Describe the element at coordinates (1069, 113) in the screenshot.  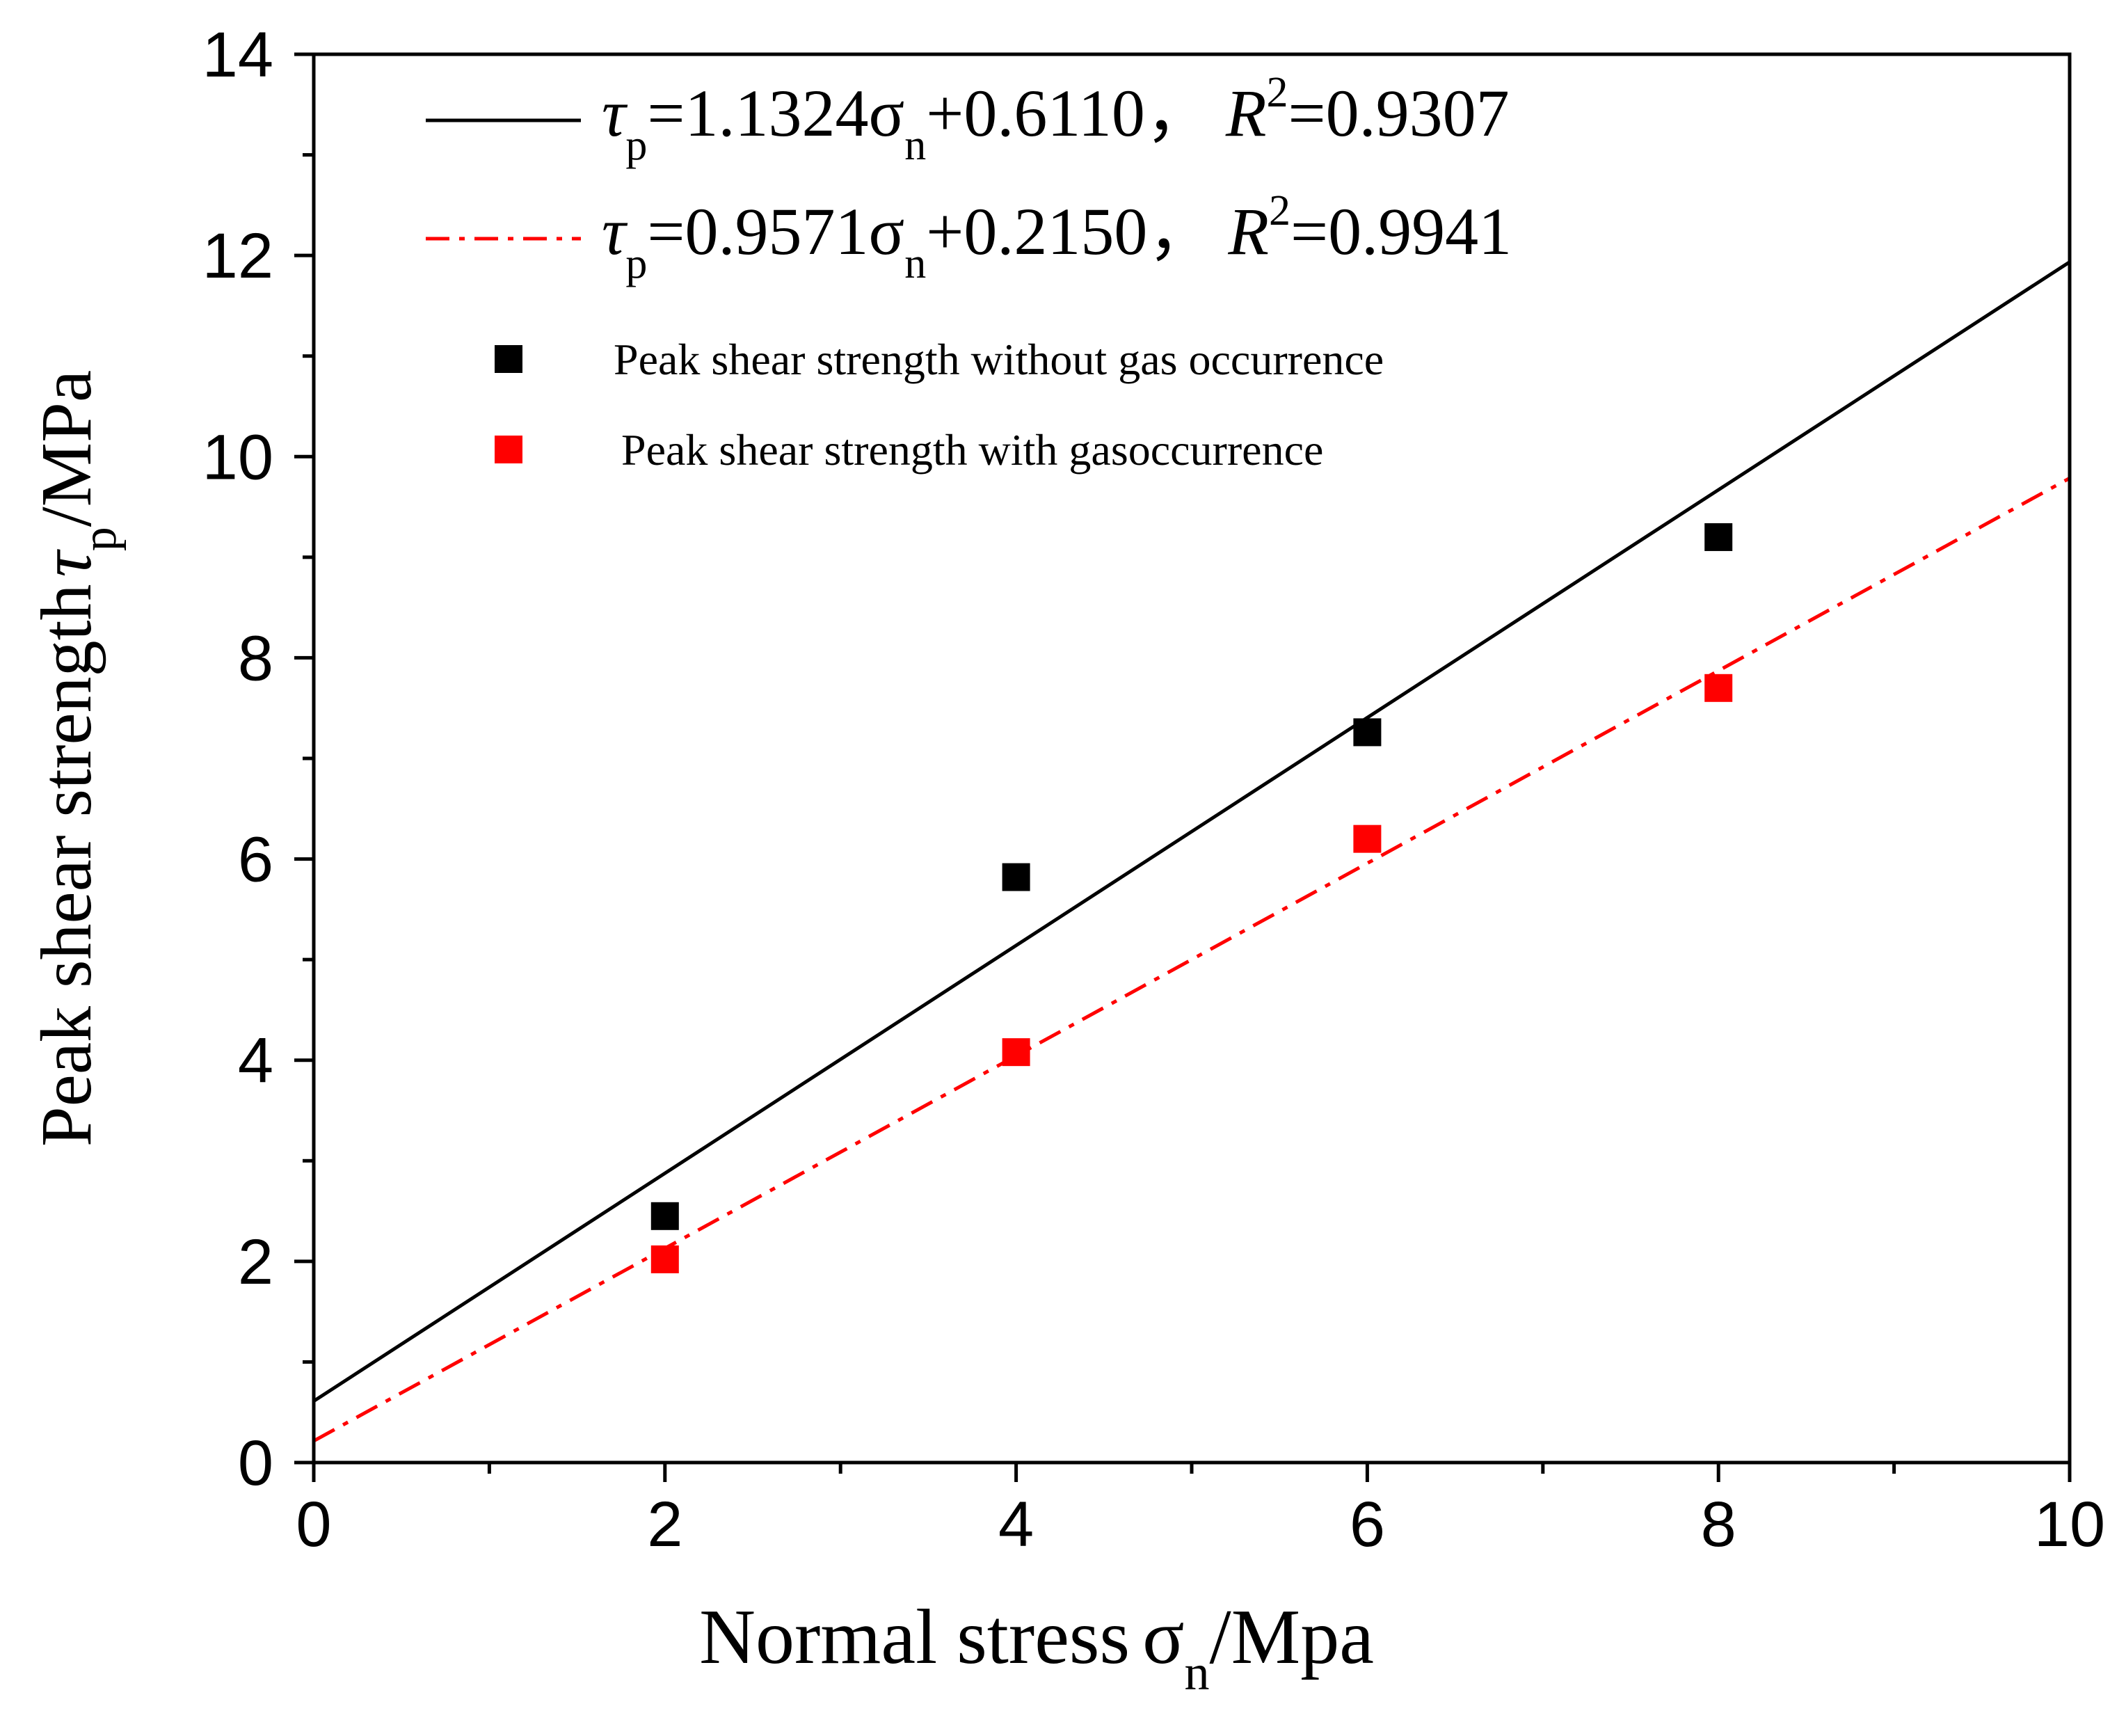
I see `legend-equation-part: +0.6110，` at that location.